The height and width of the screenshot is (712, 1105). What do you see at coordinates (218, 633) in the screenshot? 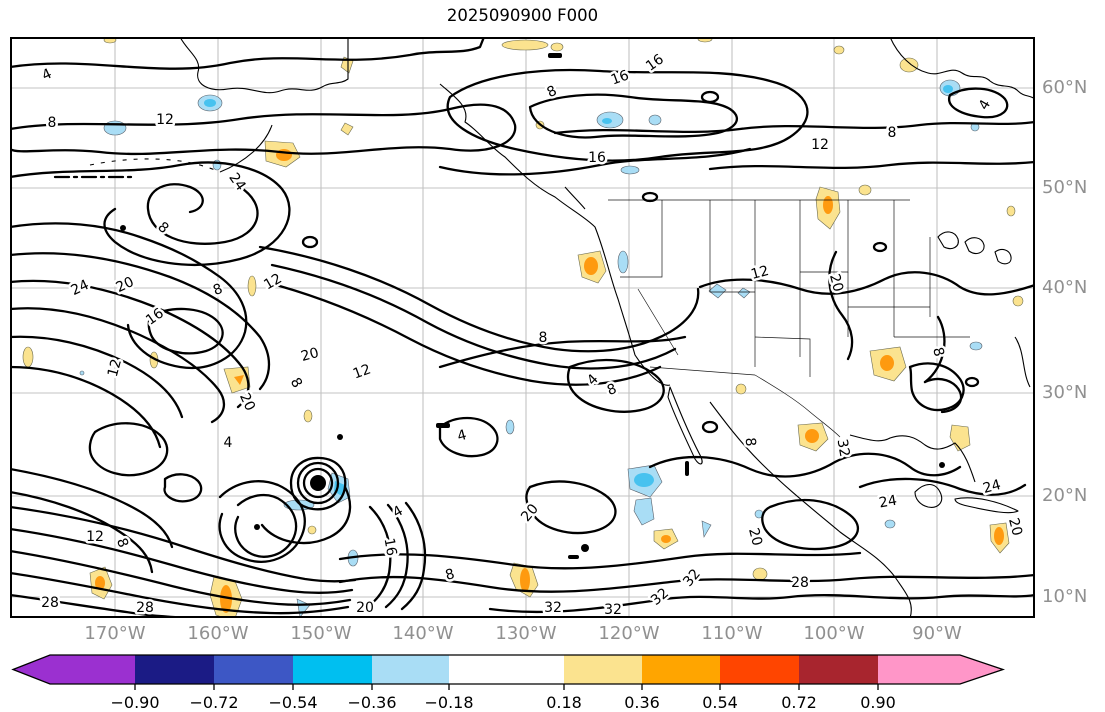
I see `lon-tick-label: 160°W` at bounding box center [218, 633].